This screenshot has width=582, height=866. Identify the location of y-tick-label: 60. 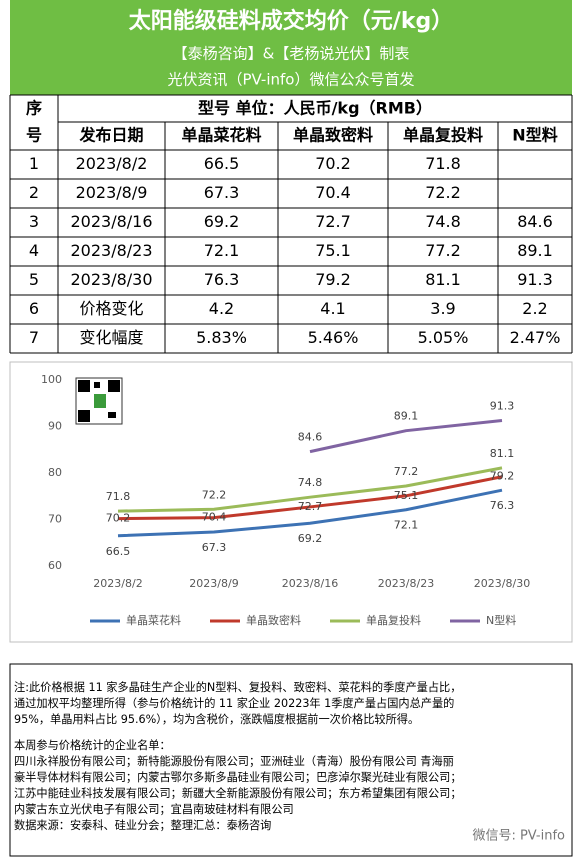
(55, 565).